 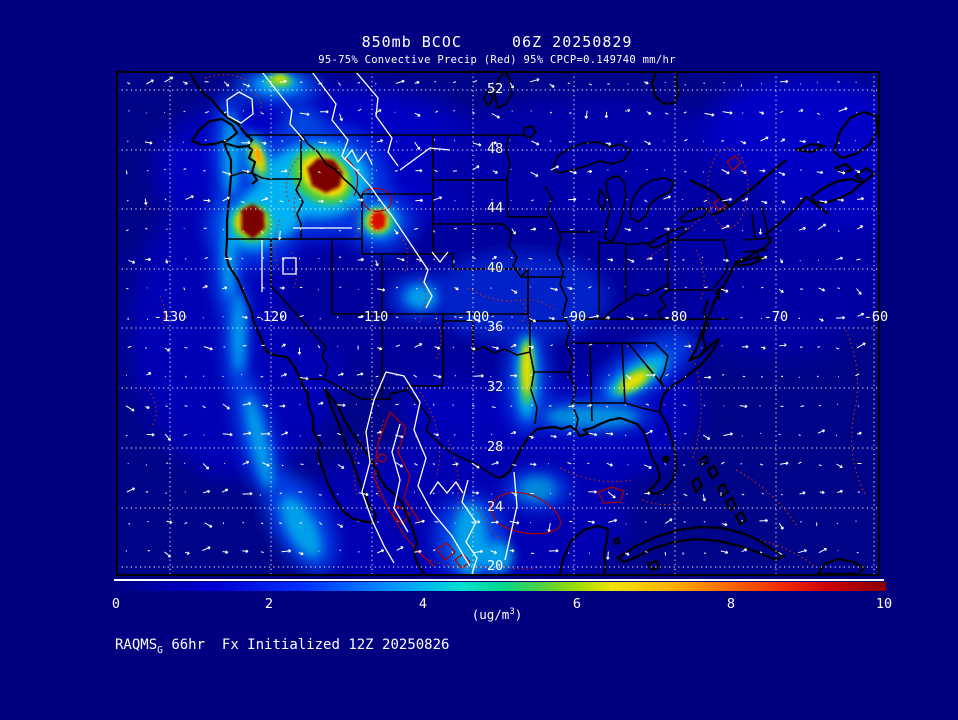 What do you see at coordinates (495, 268) in the screenshot?
I see `lat-tick-label: 40` at bounding box center [495, 268].